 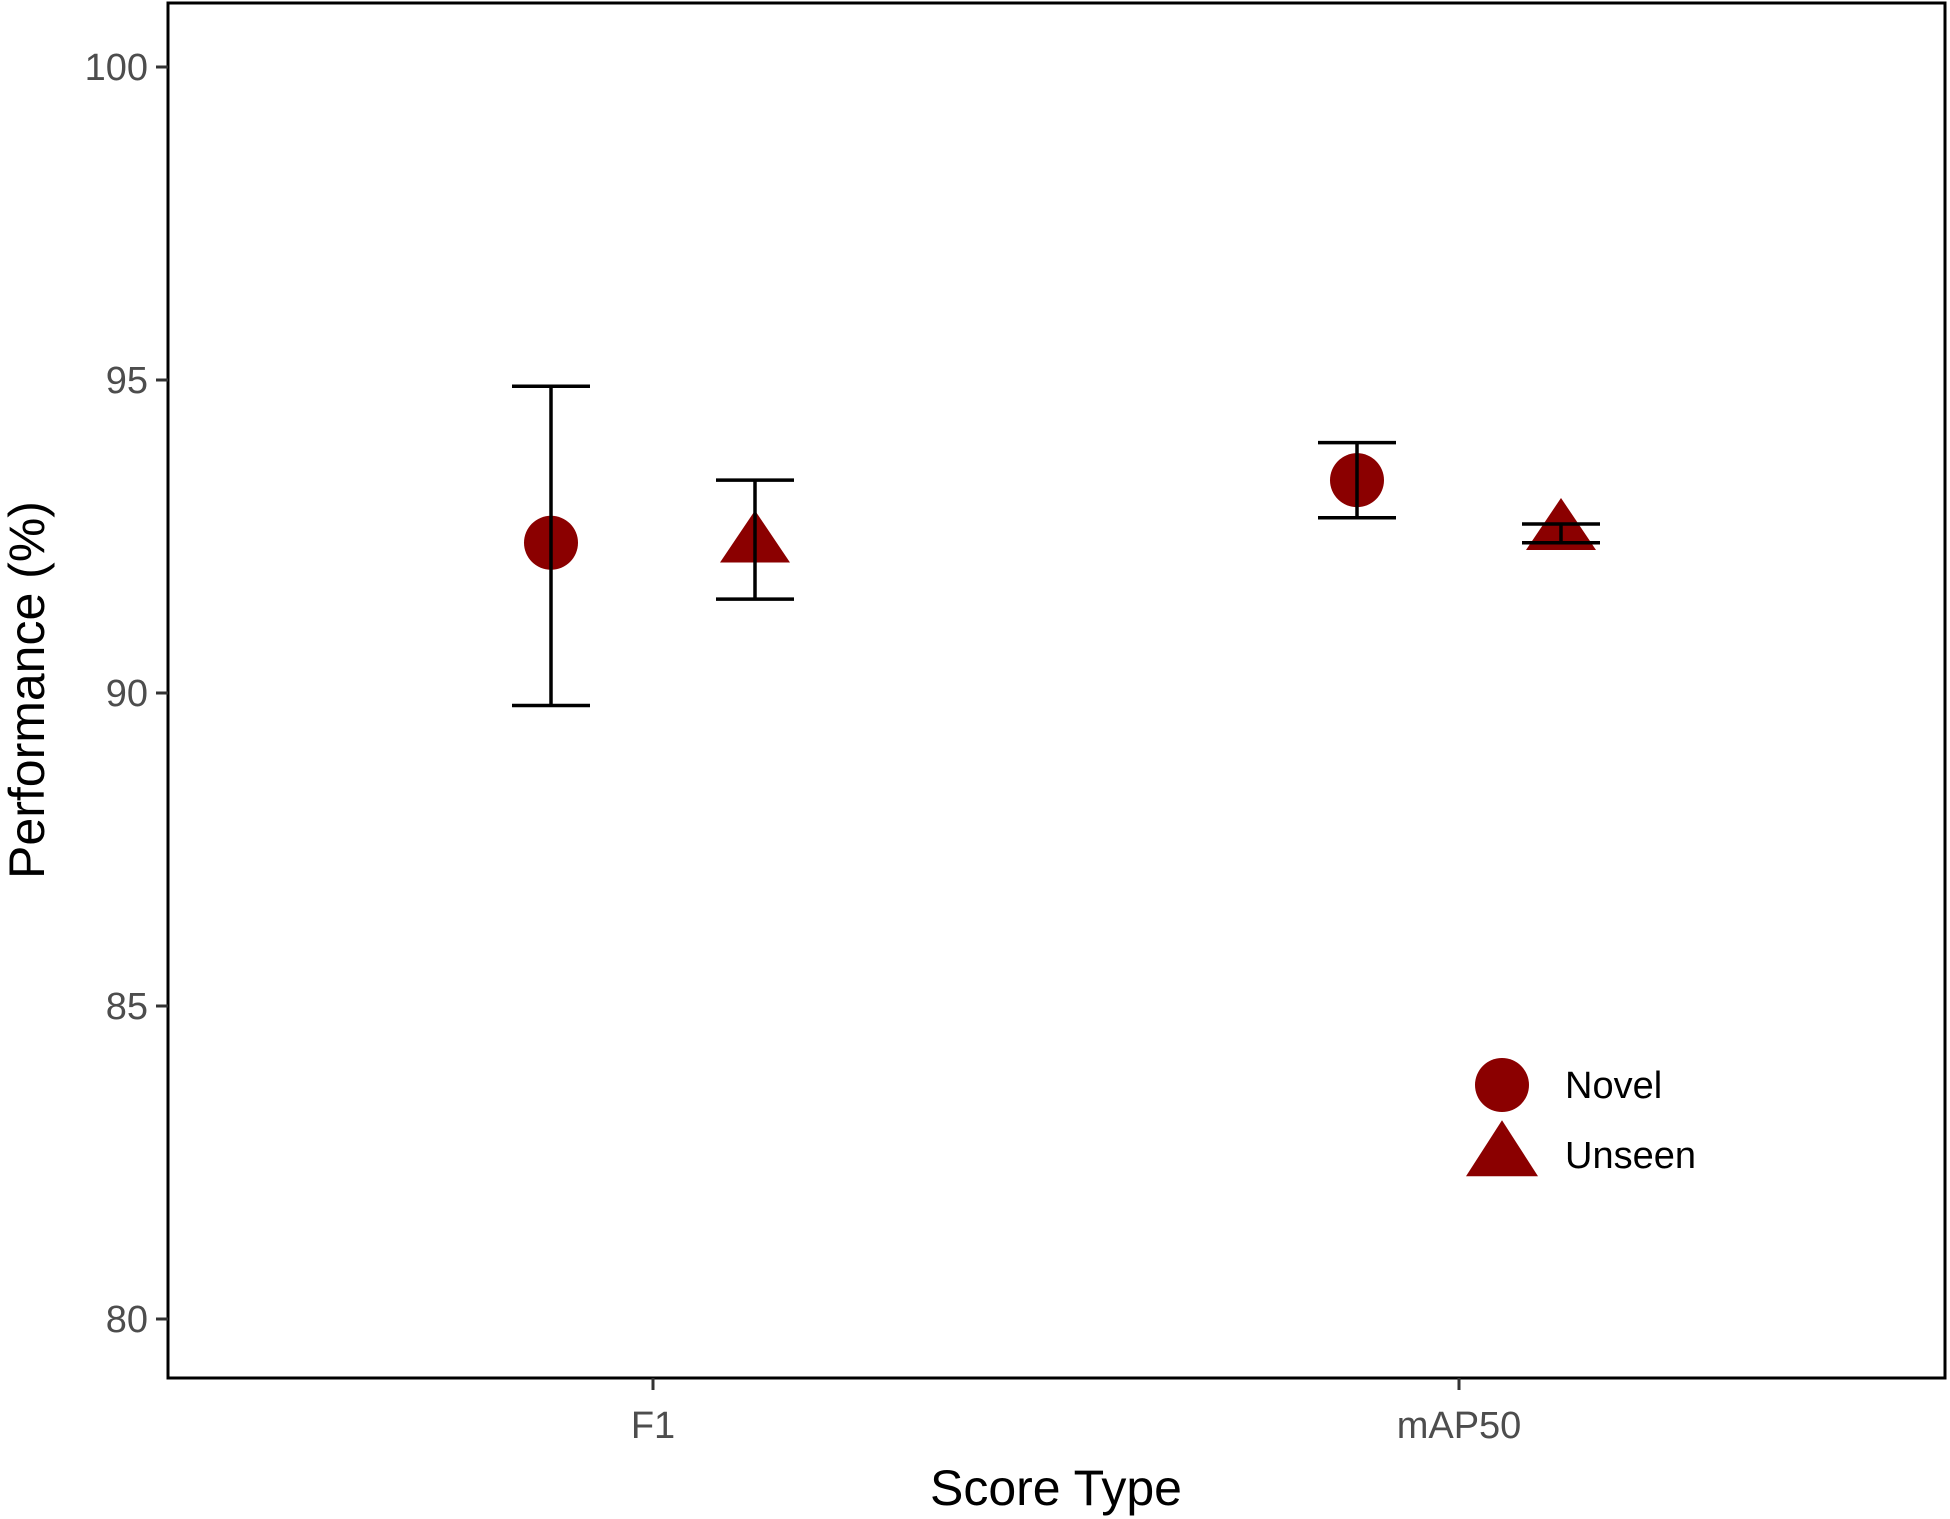 I want to click on y-tick-label: 100, so click(x=116, y=68).